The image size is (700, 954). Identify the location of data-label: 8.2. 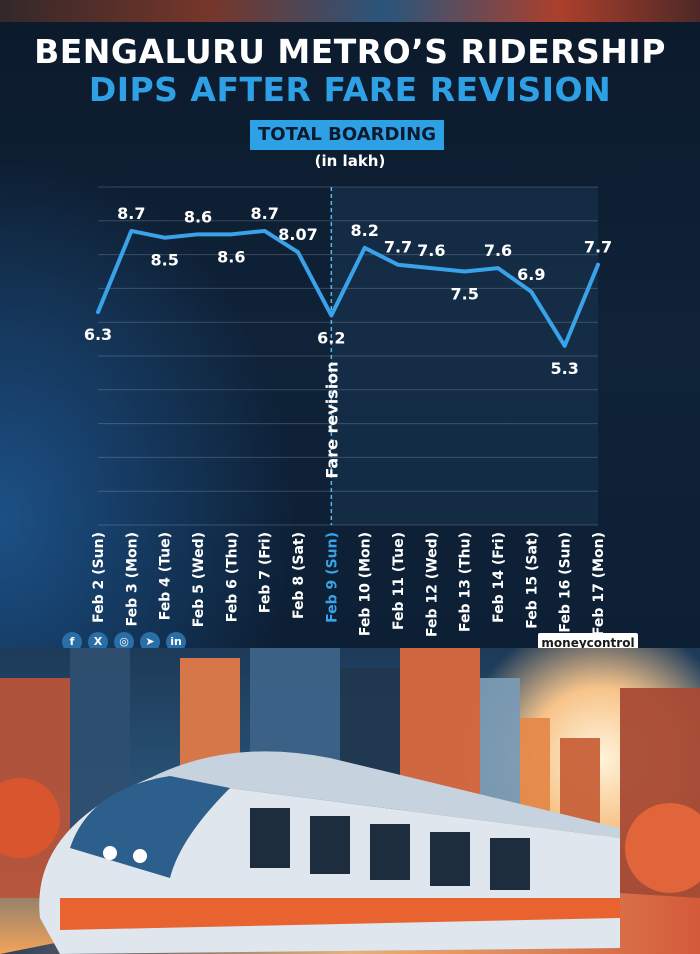
(364, 230).